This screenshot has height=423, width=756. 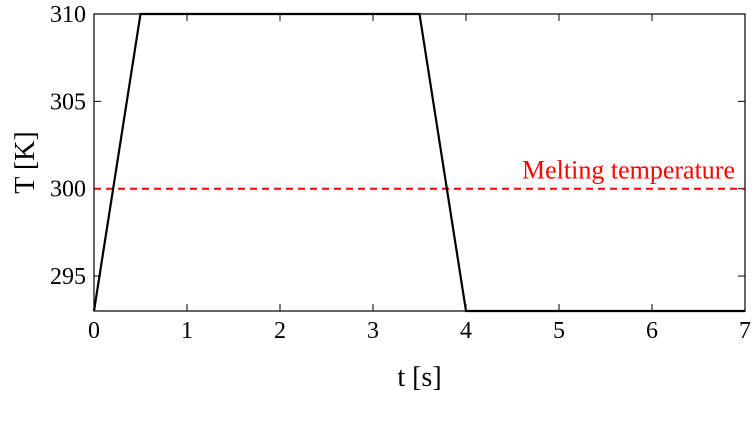 What do you see at coordinates (187, 331) in the screenshot?
I see `x-tick-label: 1` at bounding box center [187, 331].